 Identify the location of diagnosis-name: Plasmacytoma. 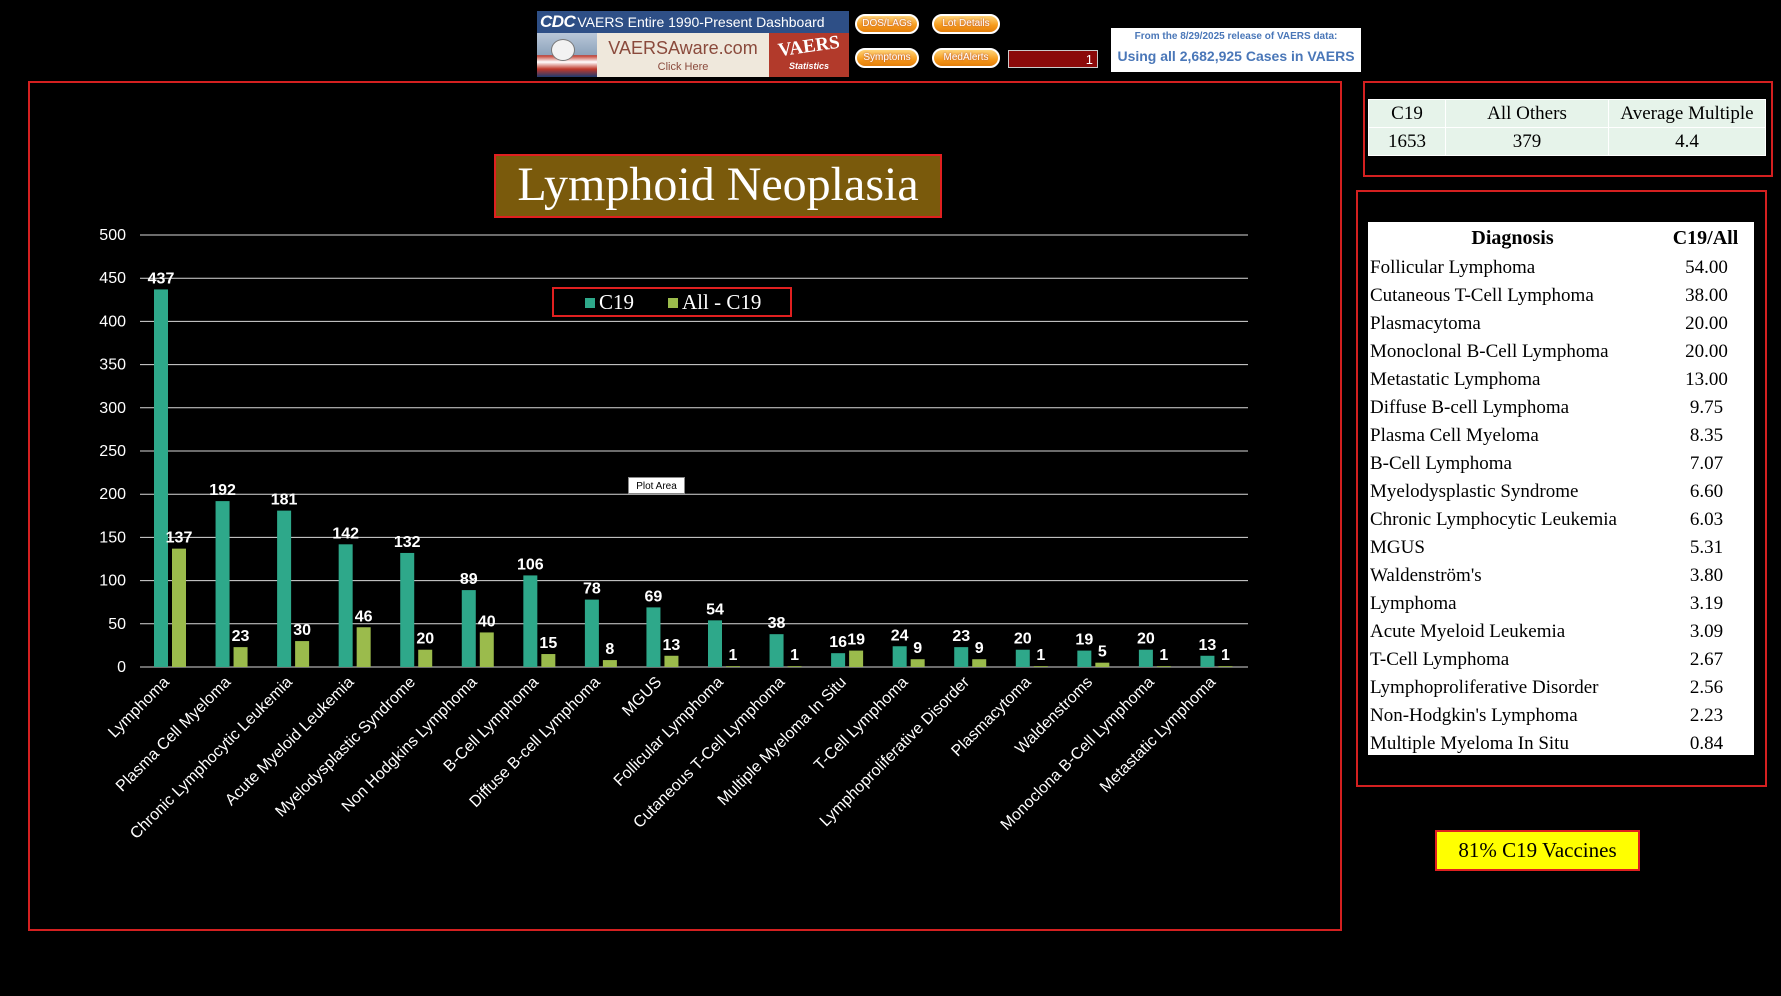
(1425, 323).